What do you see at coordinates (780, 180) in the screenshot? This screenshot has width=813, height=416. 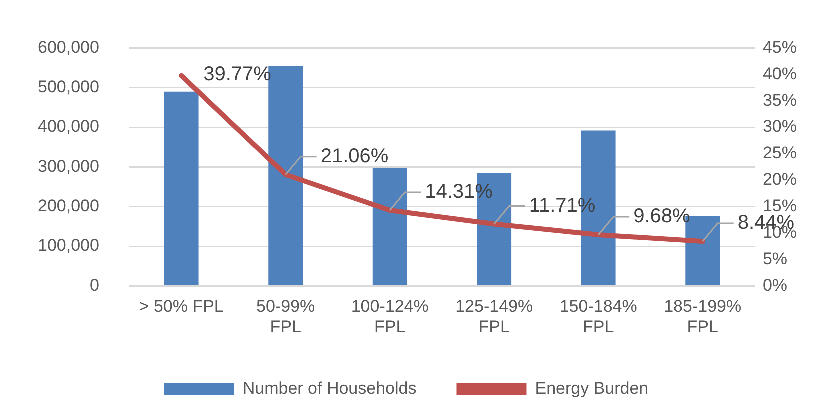 I see `y2-tick-label: 20%` at bounding box center [780, 180].